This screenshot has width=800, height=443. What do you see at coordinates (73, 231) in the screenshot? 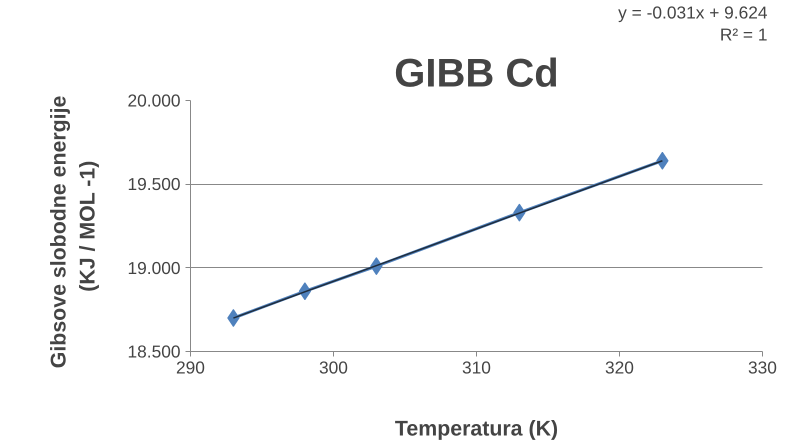
I see `y-axis-title: Gibsove slobodne energije (KJ / MOL -1)` at bounding box center [73, 231].